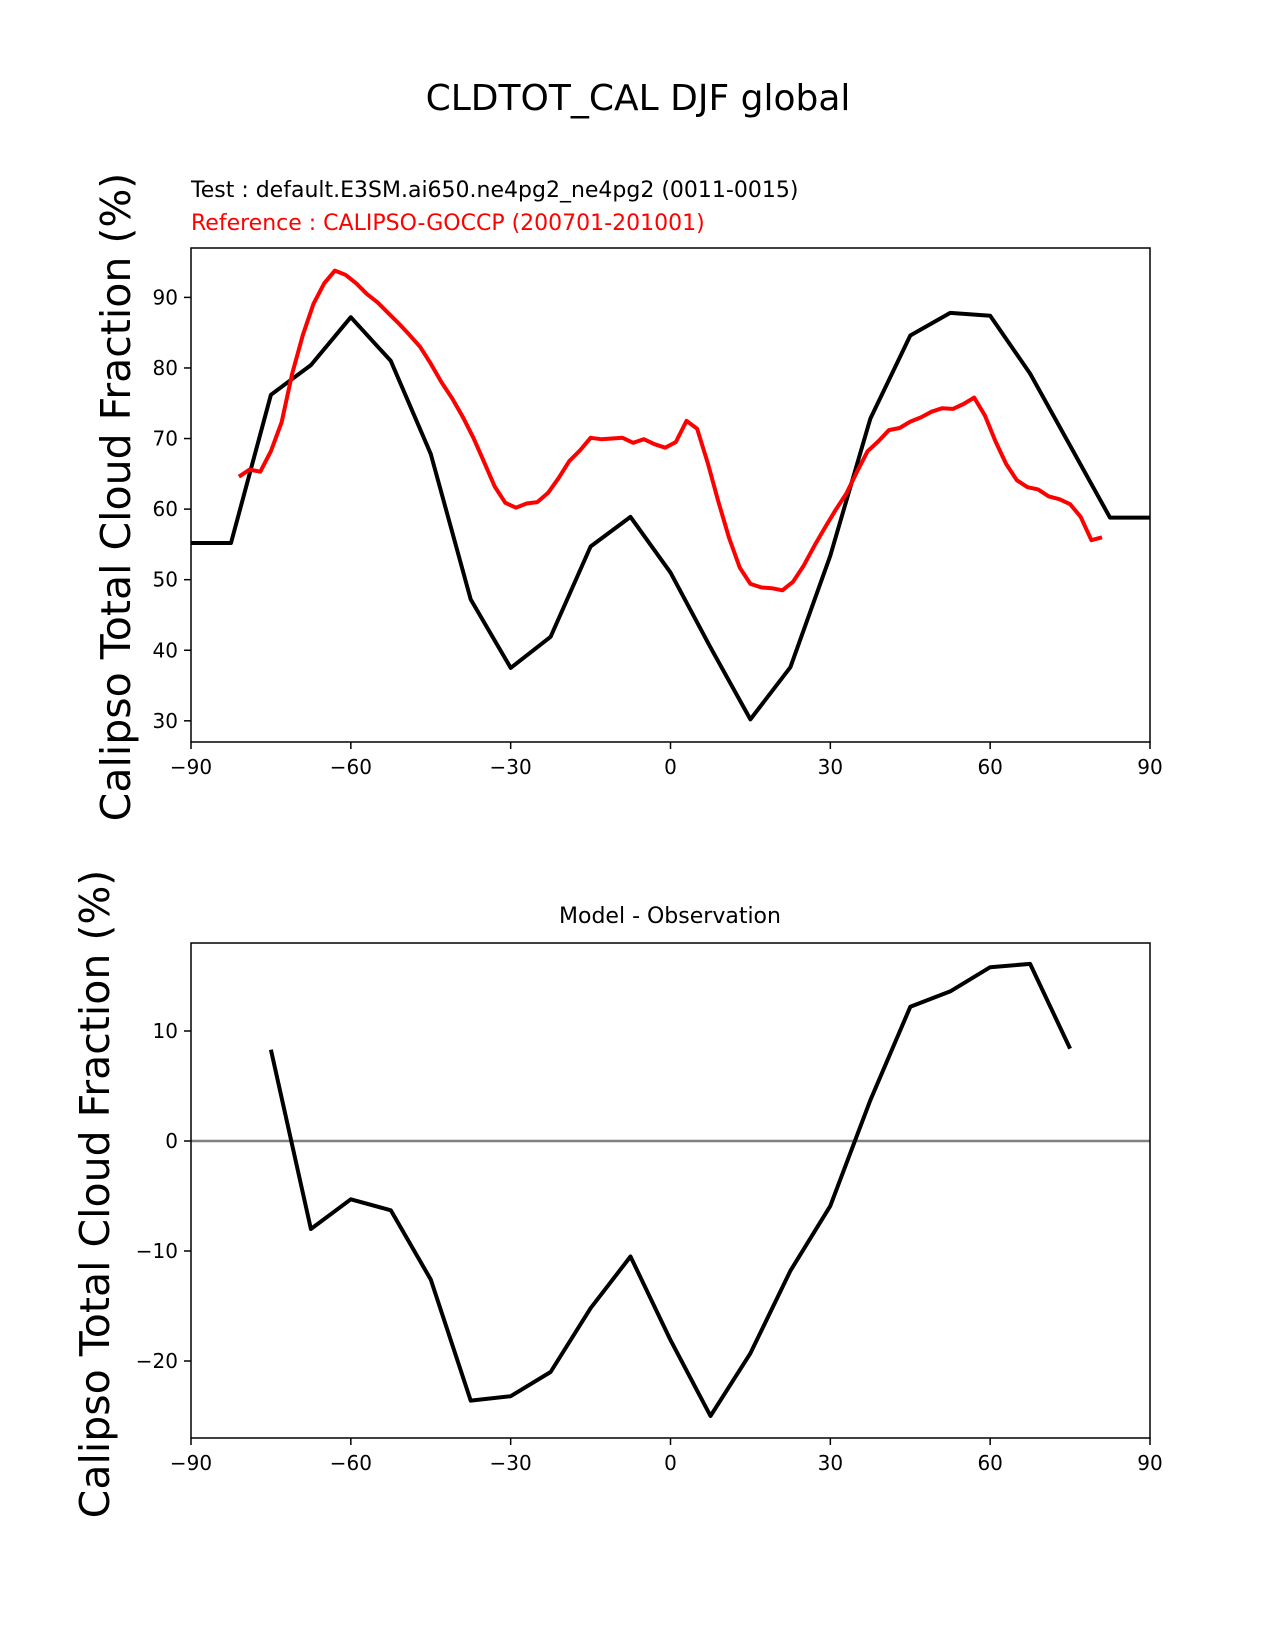 The height and width of the screenshot is (1650, 1275). Describe the element at coordinates (171, 1141) in the screenshot. I see `bottom-y-tick-label: 0` at that location.